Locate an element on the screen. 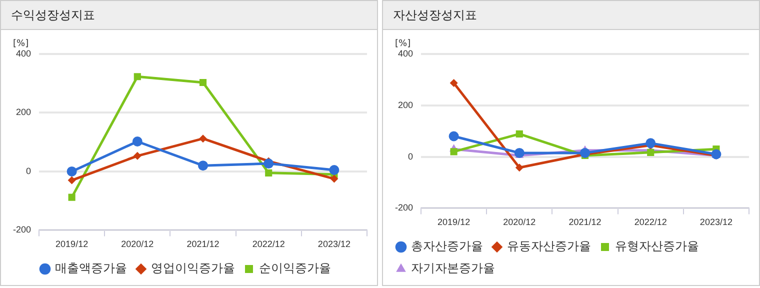 Image resolution: width=760 pixels, height=288 pixels. legend-label: 유동자산증가율 is located at coordinates (549, 246).